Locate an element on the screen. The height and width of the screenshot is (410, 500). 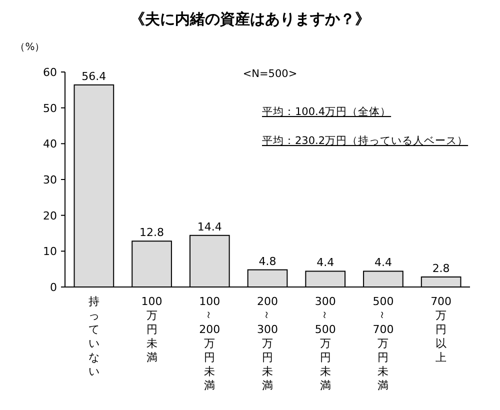
x-tick-label: 200～300万円未満 is located at coordinates (267, 343).